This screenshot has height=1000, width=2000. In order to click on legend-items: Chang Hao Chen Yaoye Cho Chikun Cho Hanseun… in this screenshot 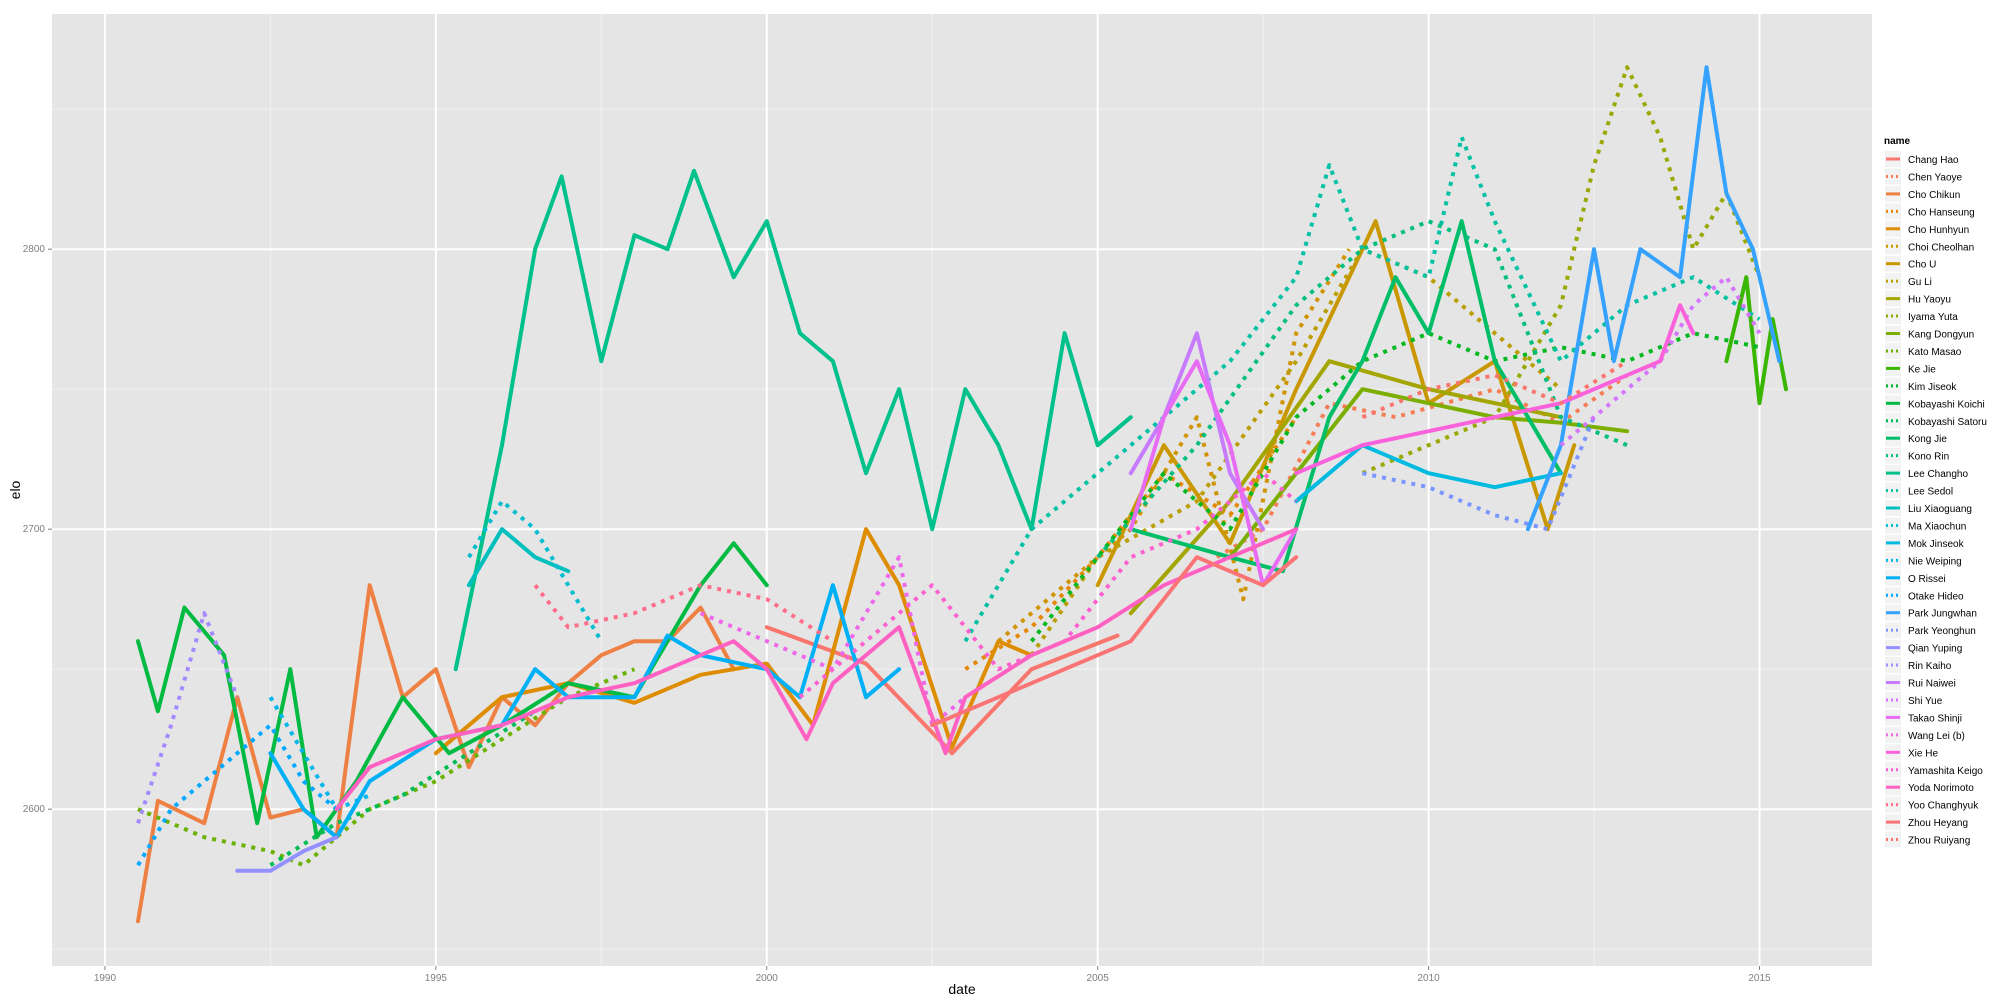, I will do `click(1936, 499)`.